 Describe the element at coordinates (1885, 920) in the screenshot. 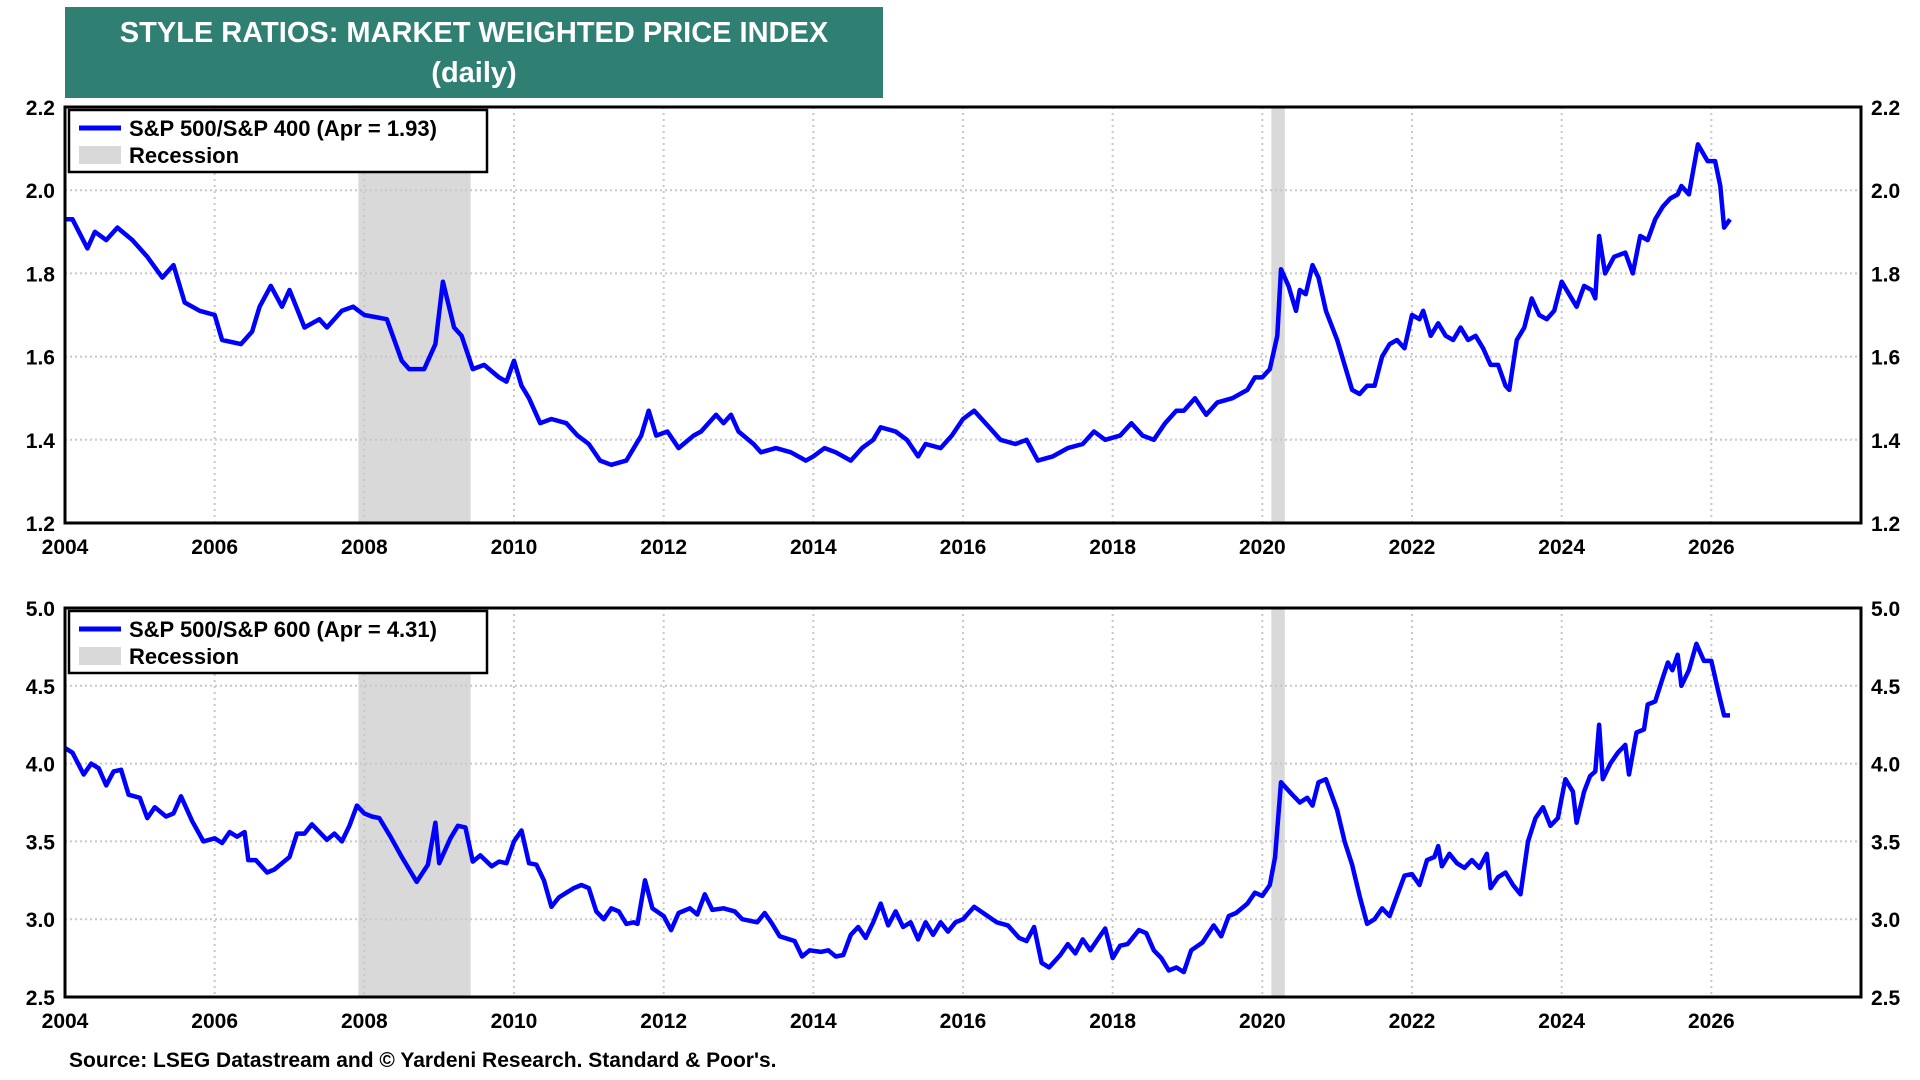

I see `y-tick-label-right: 3.0` at that location.